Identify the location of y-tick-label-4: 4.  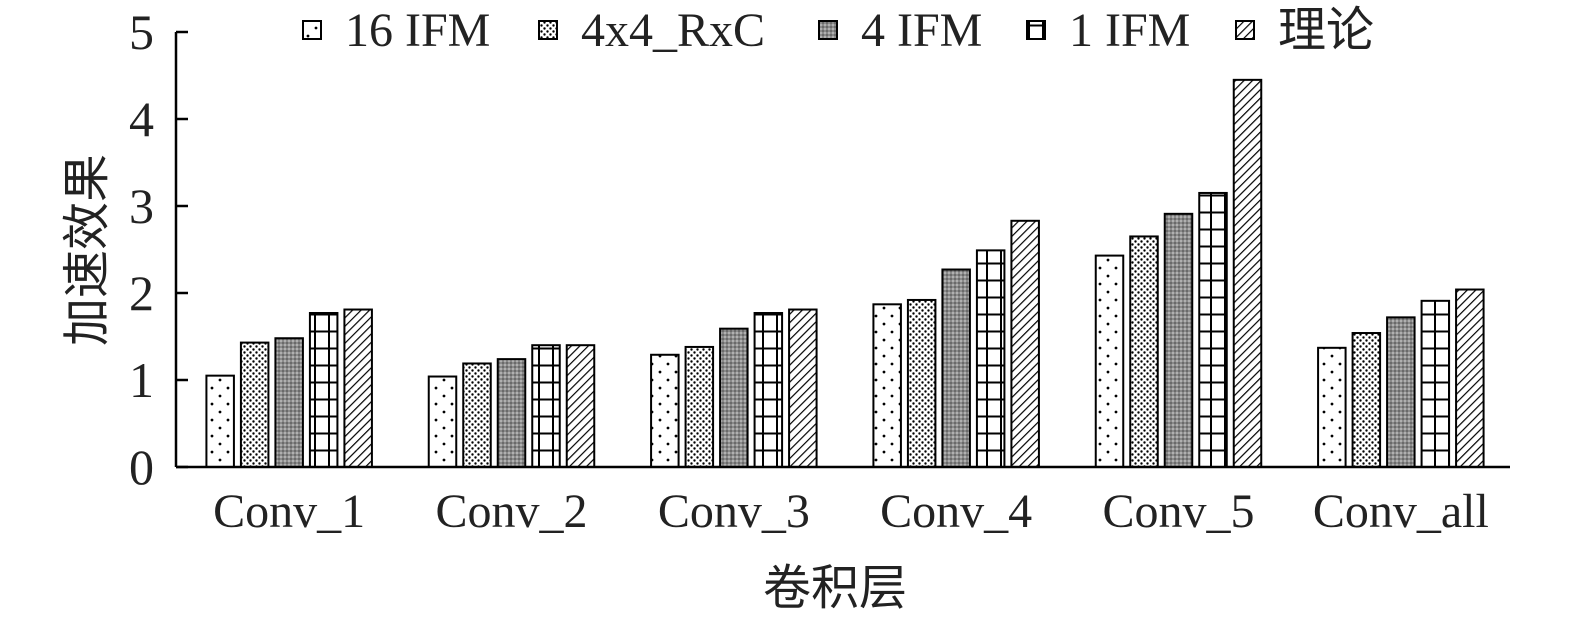
(141, 119).